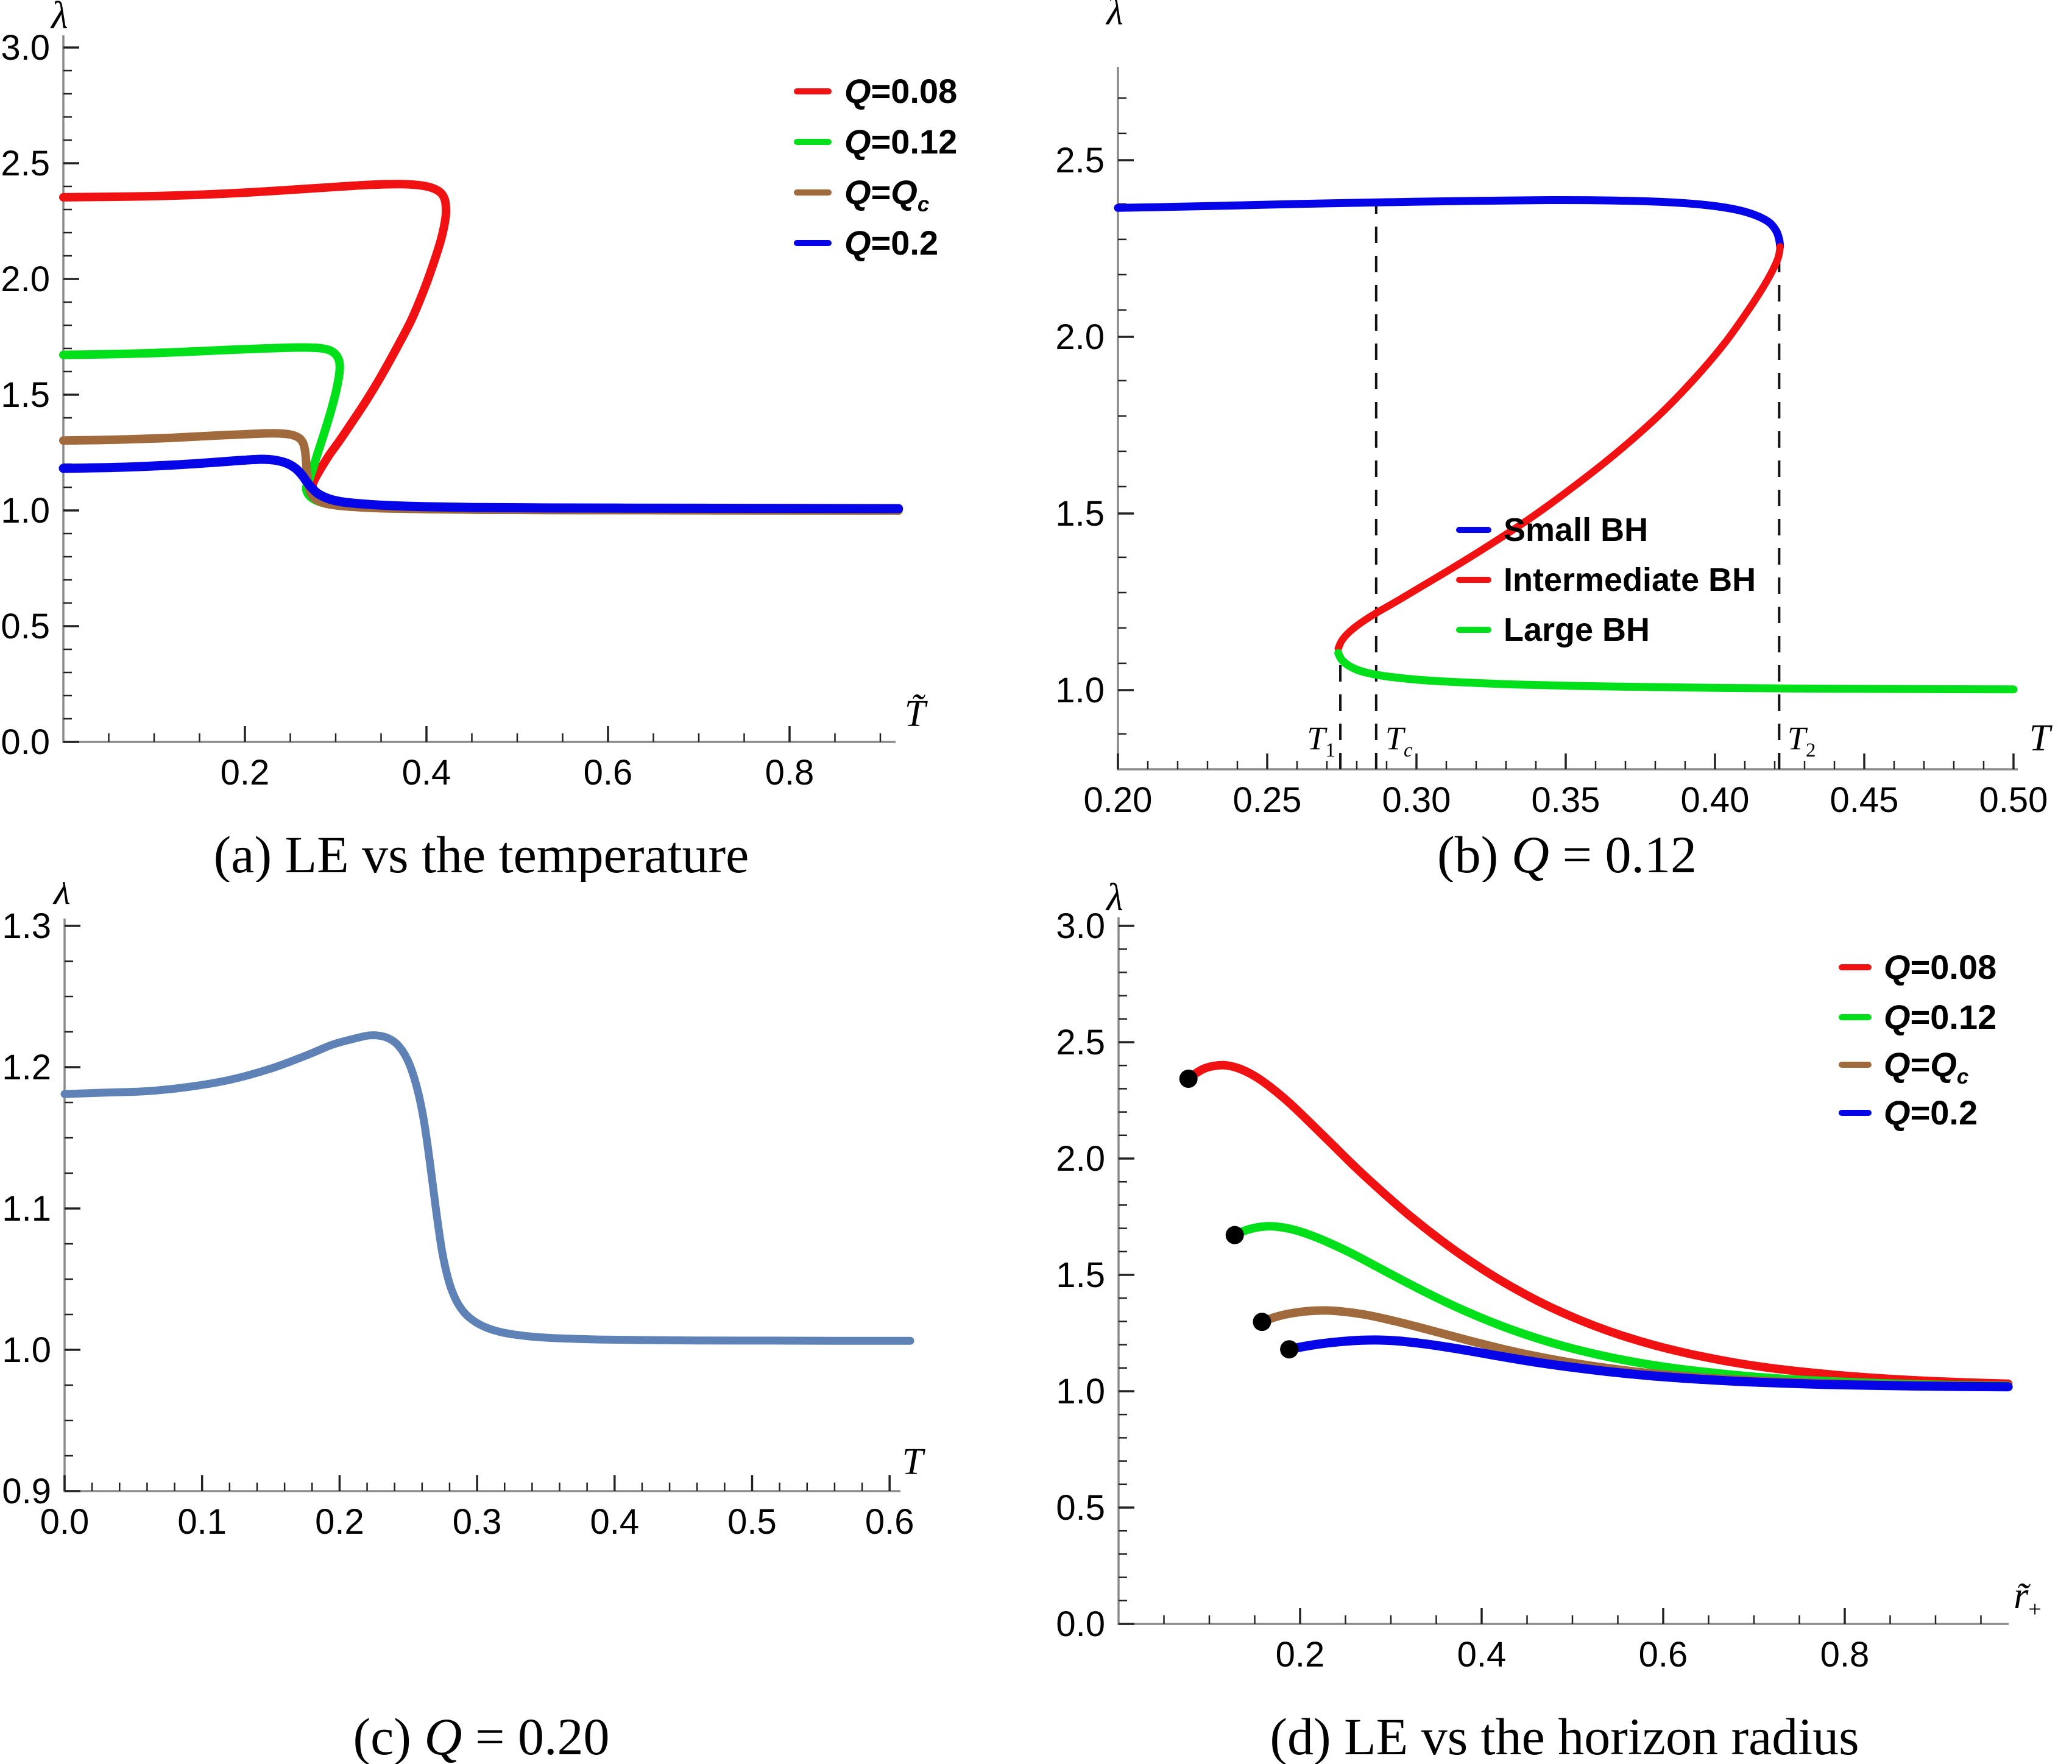  Describe the element at coordinates (1676, 671) in the screenshot. I see `series-curve-large-bh` at that location.